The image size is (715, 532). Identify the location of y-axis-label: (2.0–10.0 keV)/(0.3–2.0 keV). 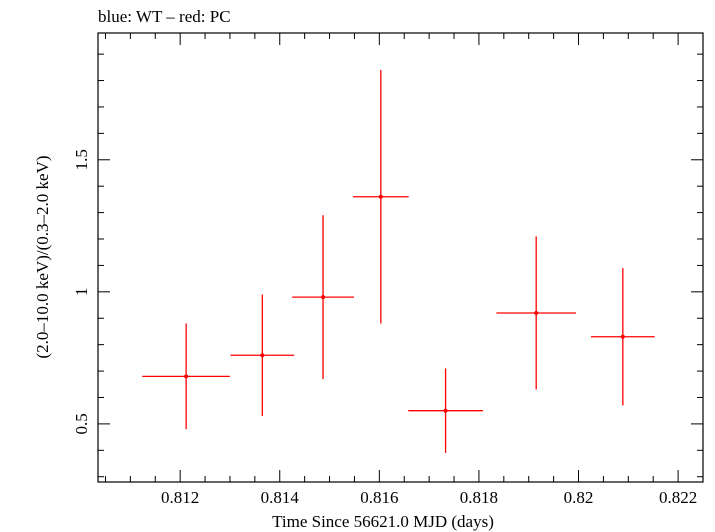
(42, 256).